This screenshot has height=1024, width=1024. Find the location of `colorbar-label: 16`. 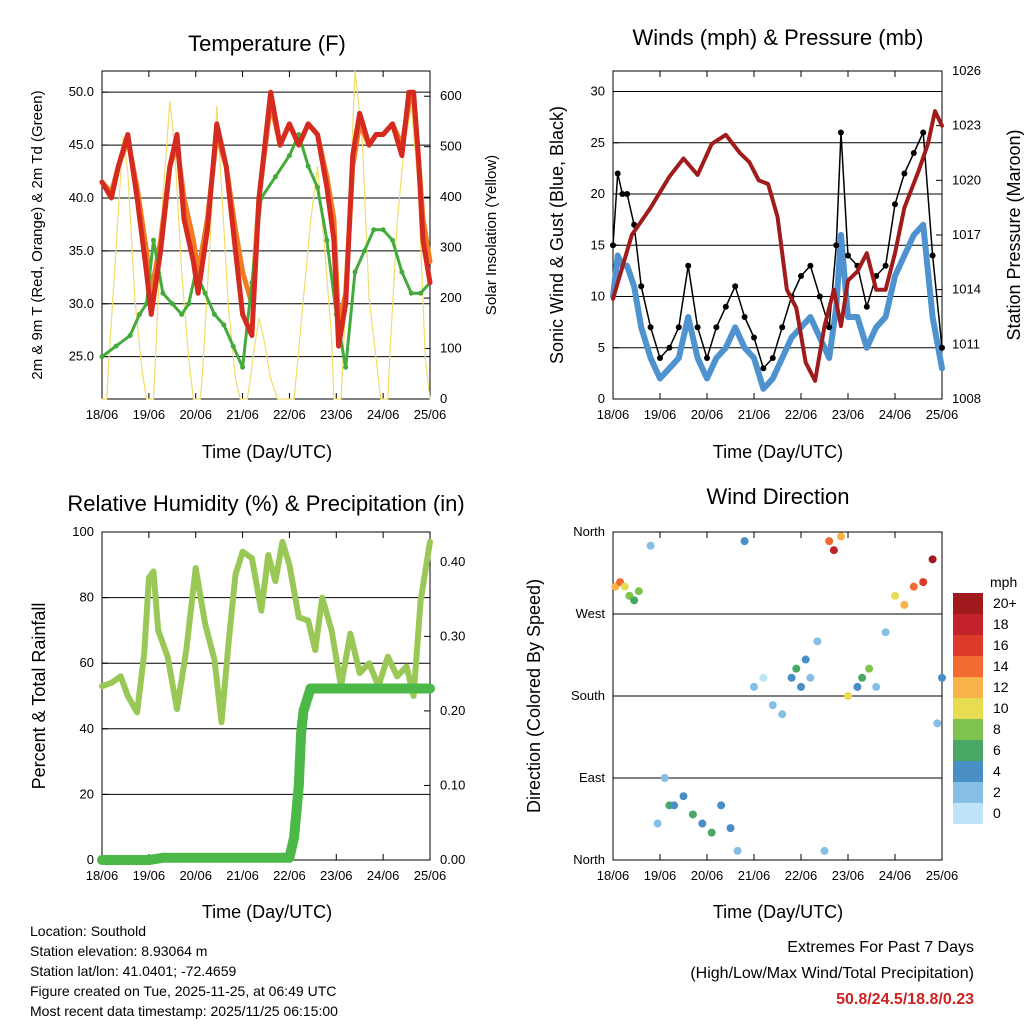

colorbar-label: 16 is located at coordinates (1001, 645).